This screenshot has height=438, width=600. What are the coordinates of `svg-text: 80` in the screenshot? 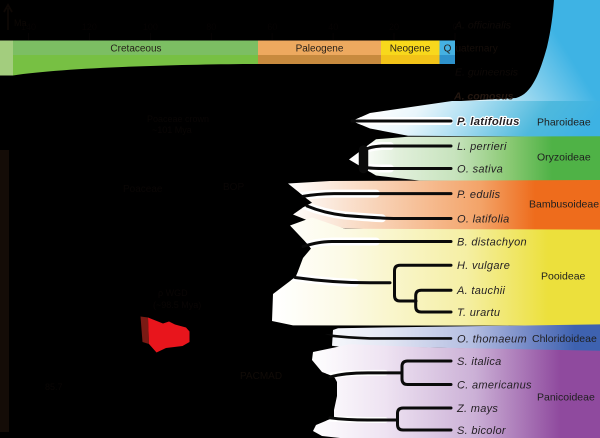 It's located at (211, 27).